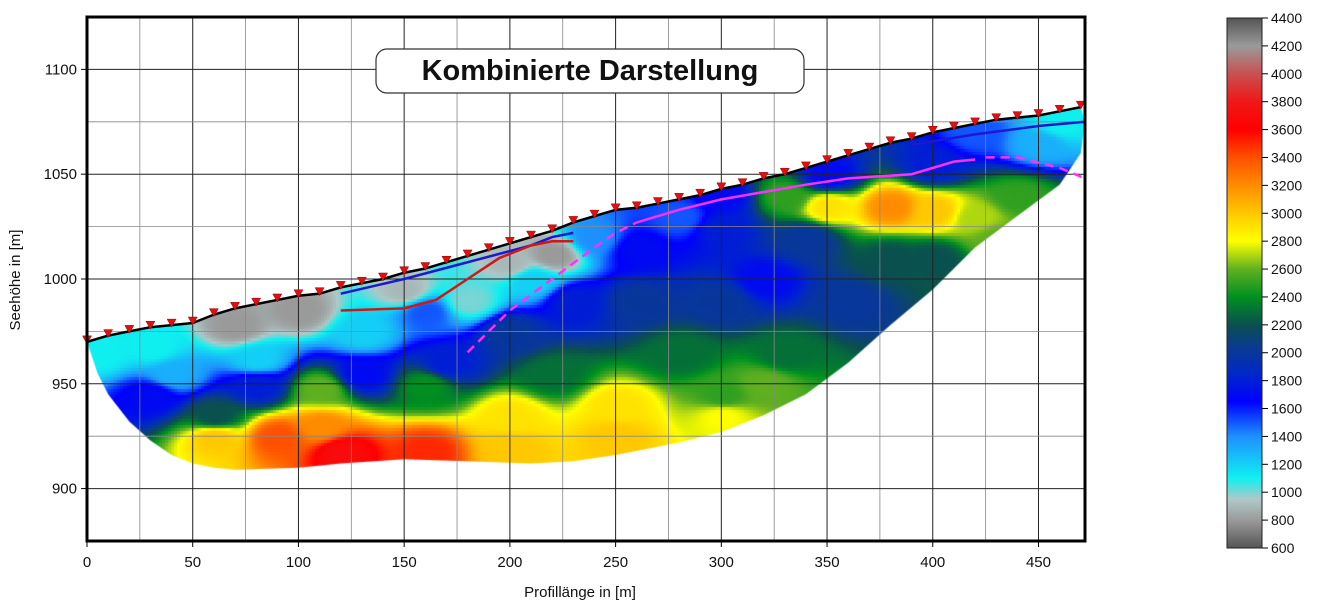  What do you see at coordinates (192, 562) in the screenshot?
I see `x-tick-label: 50` at bounding box center [192, 562].